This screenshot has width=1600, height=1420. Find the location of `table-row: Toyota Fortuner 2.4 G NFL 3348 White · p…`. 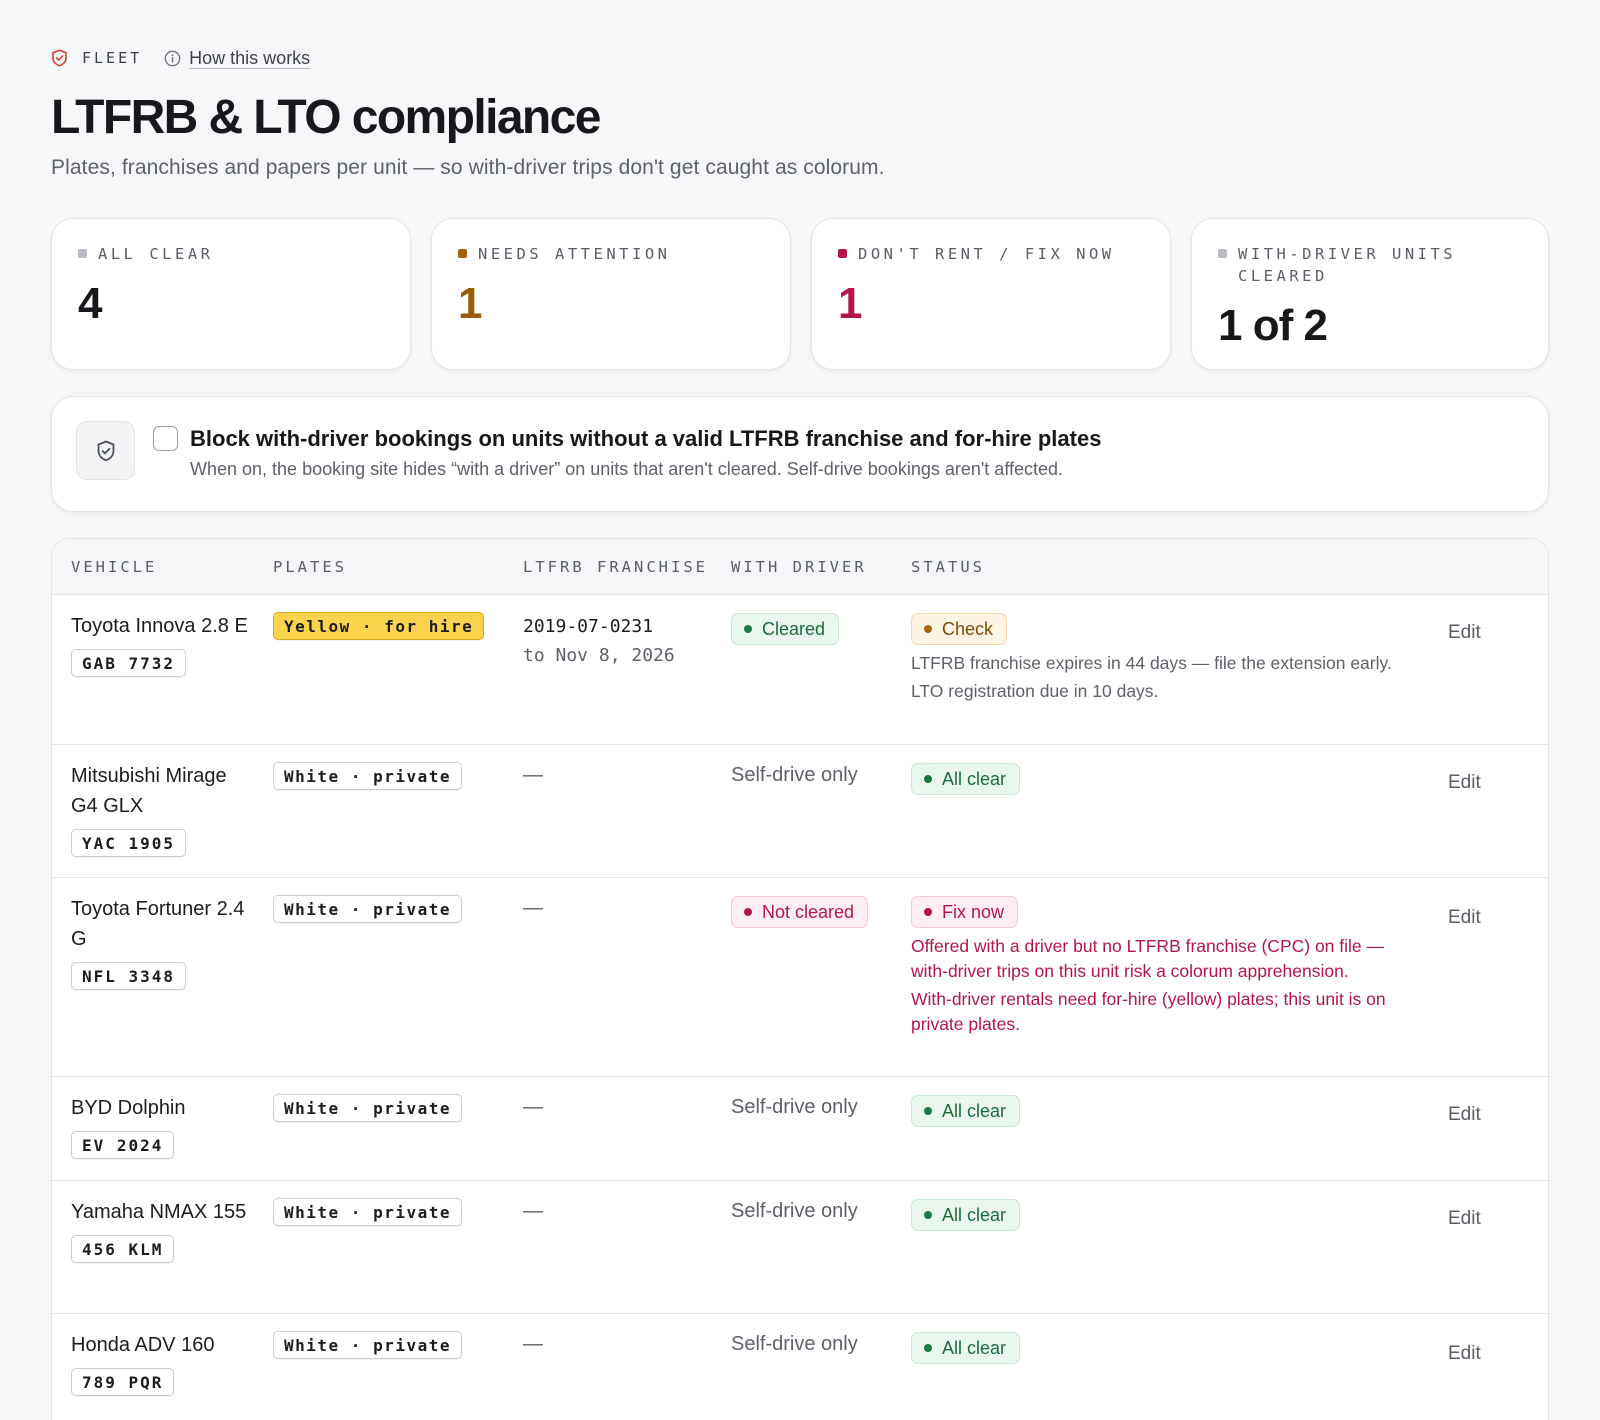

table-row: Toyota Fortuner 2.4 G NFL 3348 White · p… is located at coordinates (800, 977).